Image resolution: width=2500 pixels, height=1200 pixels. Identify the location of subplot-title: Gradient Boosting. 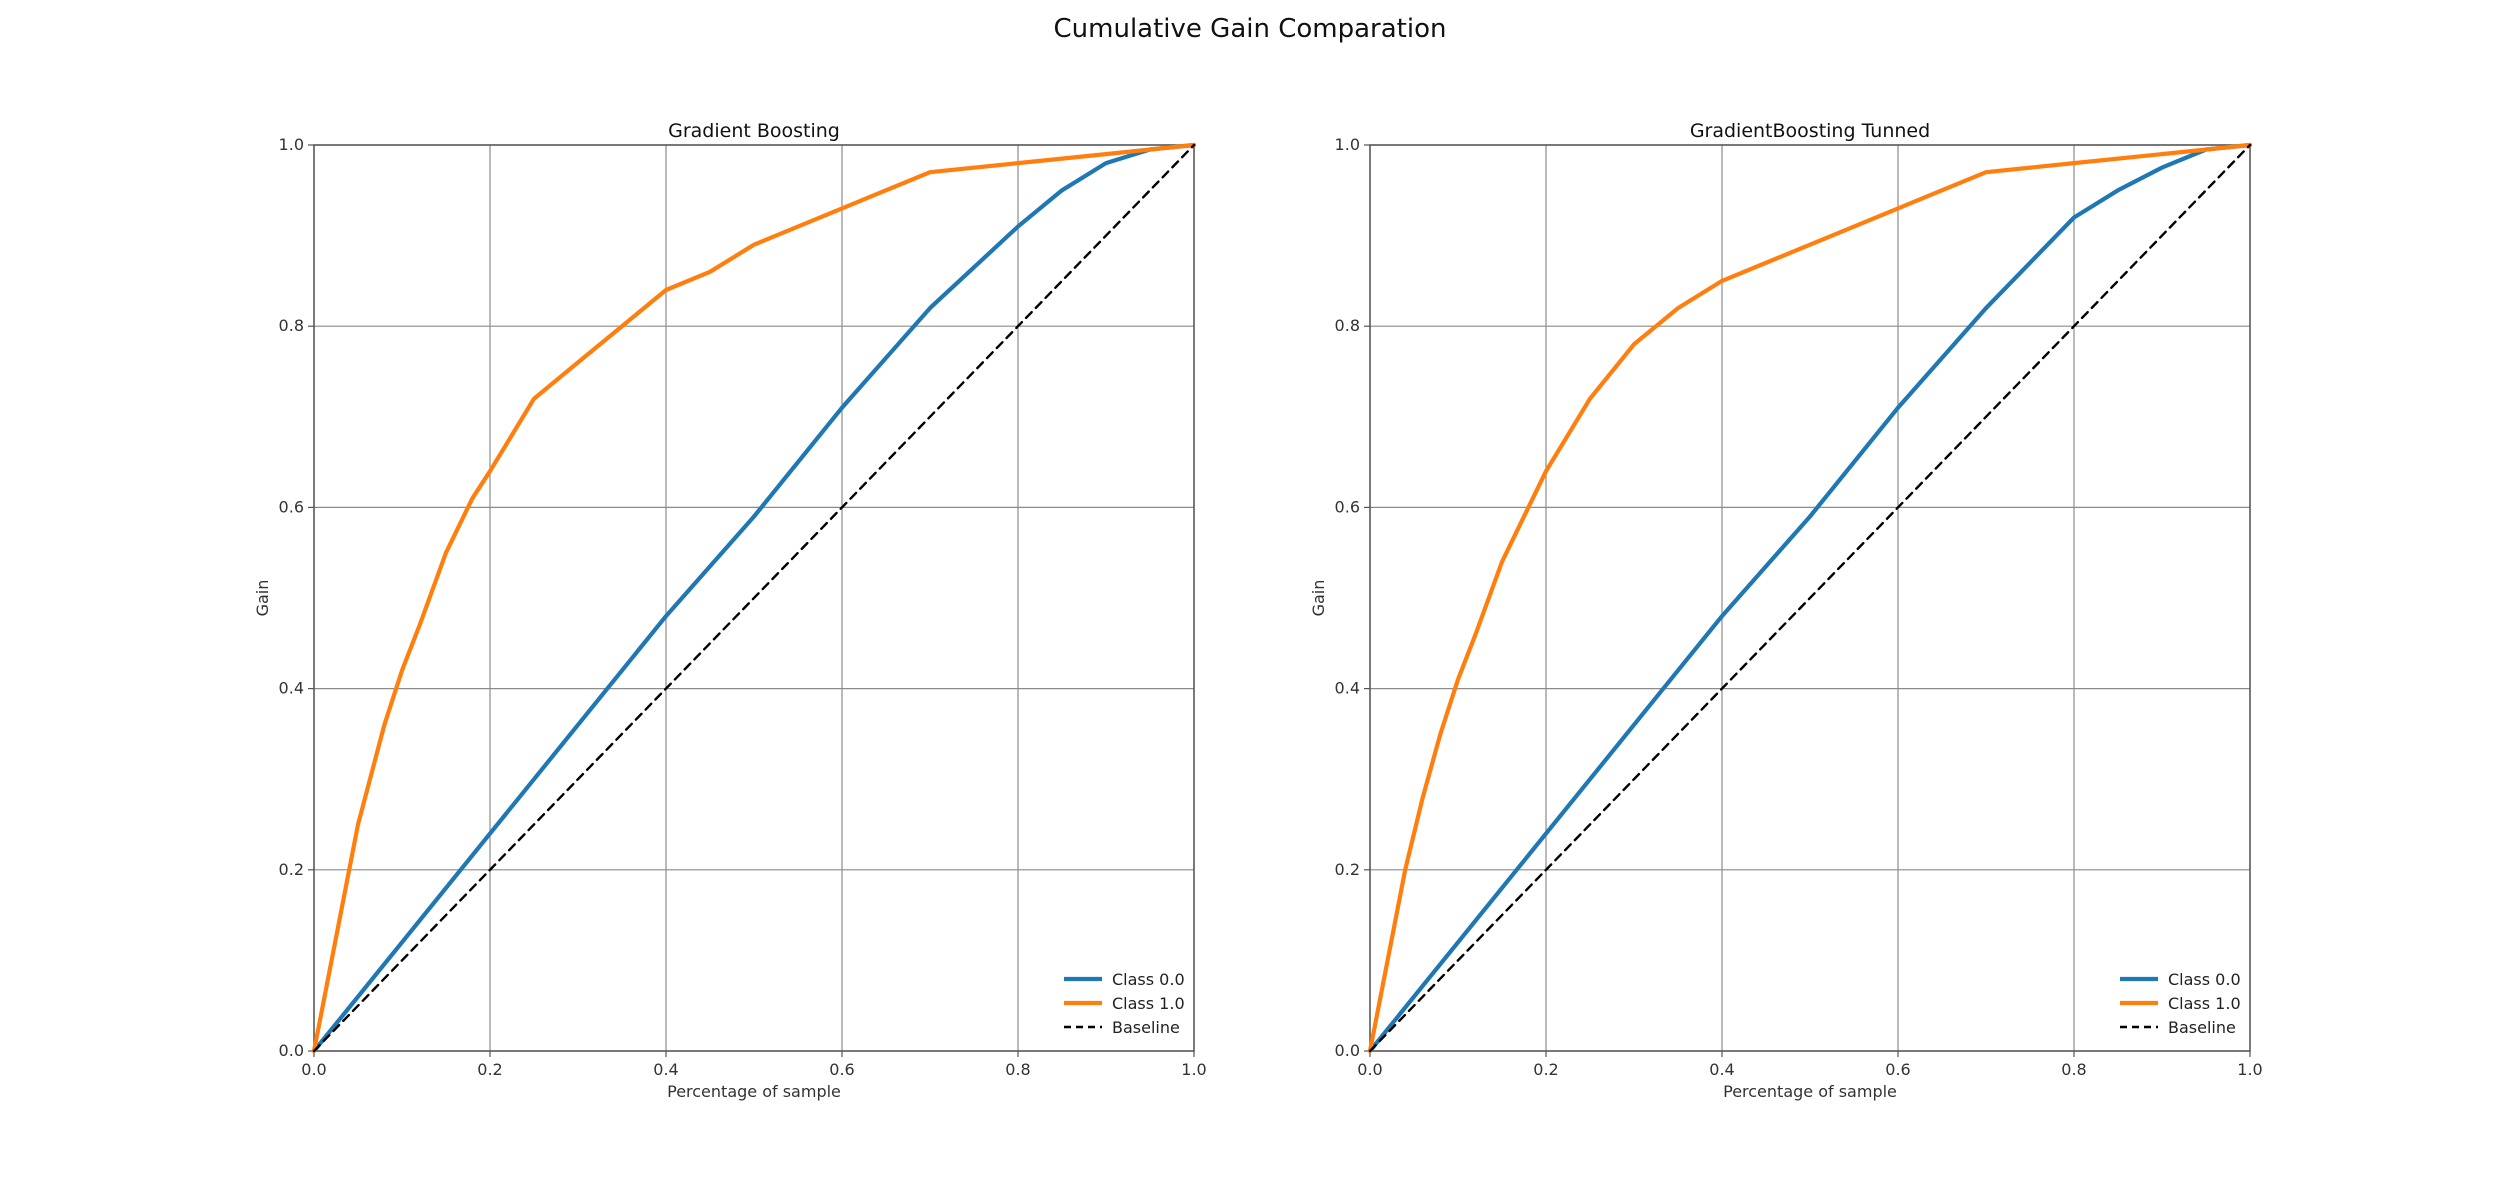
(754, 131).